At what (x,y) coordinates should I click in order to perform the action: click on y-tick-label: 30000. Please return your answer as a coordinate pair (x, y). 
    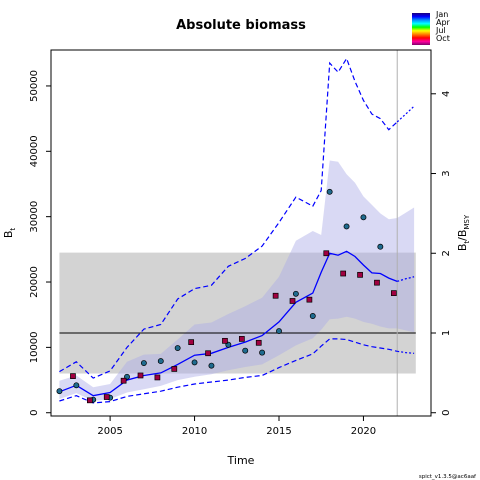
    Looking at the image, I should click on (34, 217).